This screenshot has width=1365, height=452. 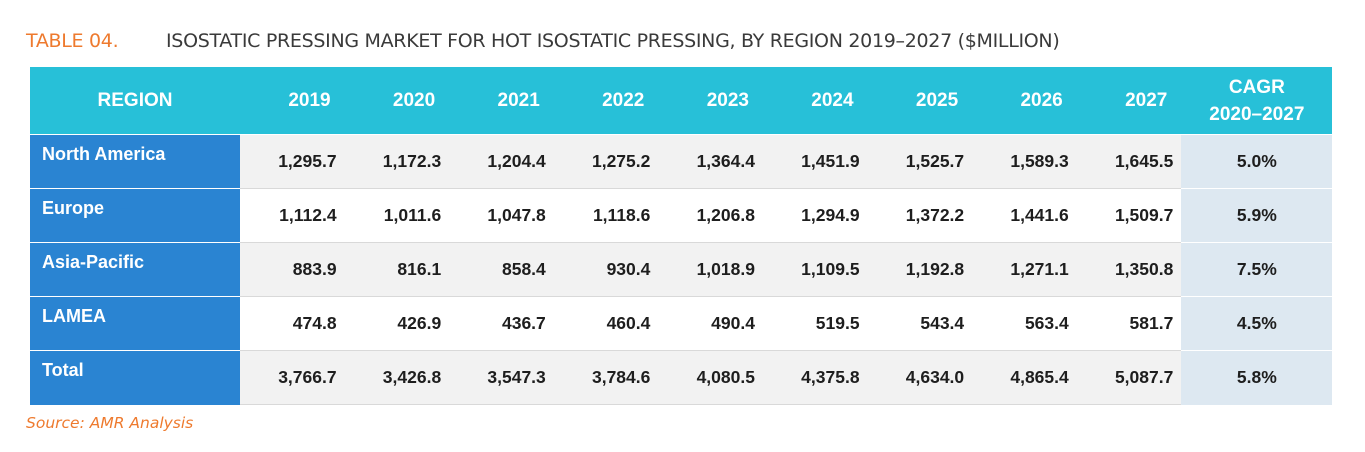 What do you see at coordinates (606, 269) in the screenshot?
I see `value-cell: 930.4` at bounding box center [606, 269].